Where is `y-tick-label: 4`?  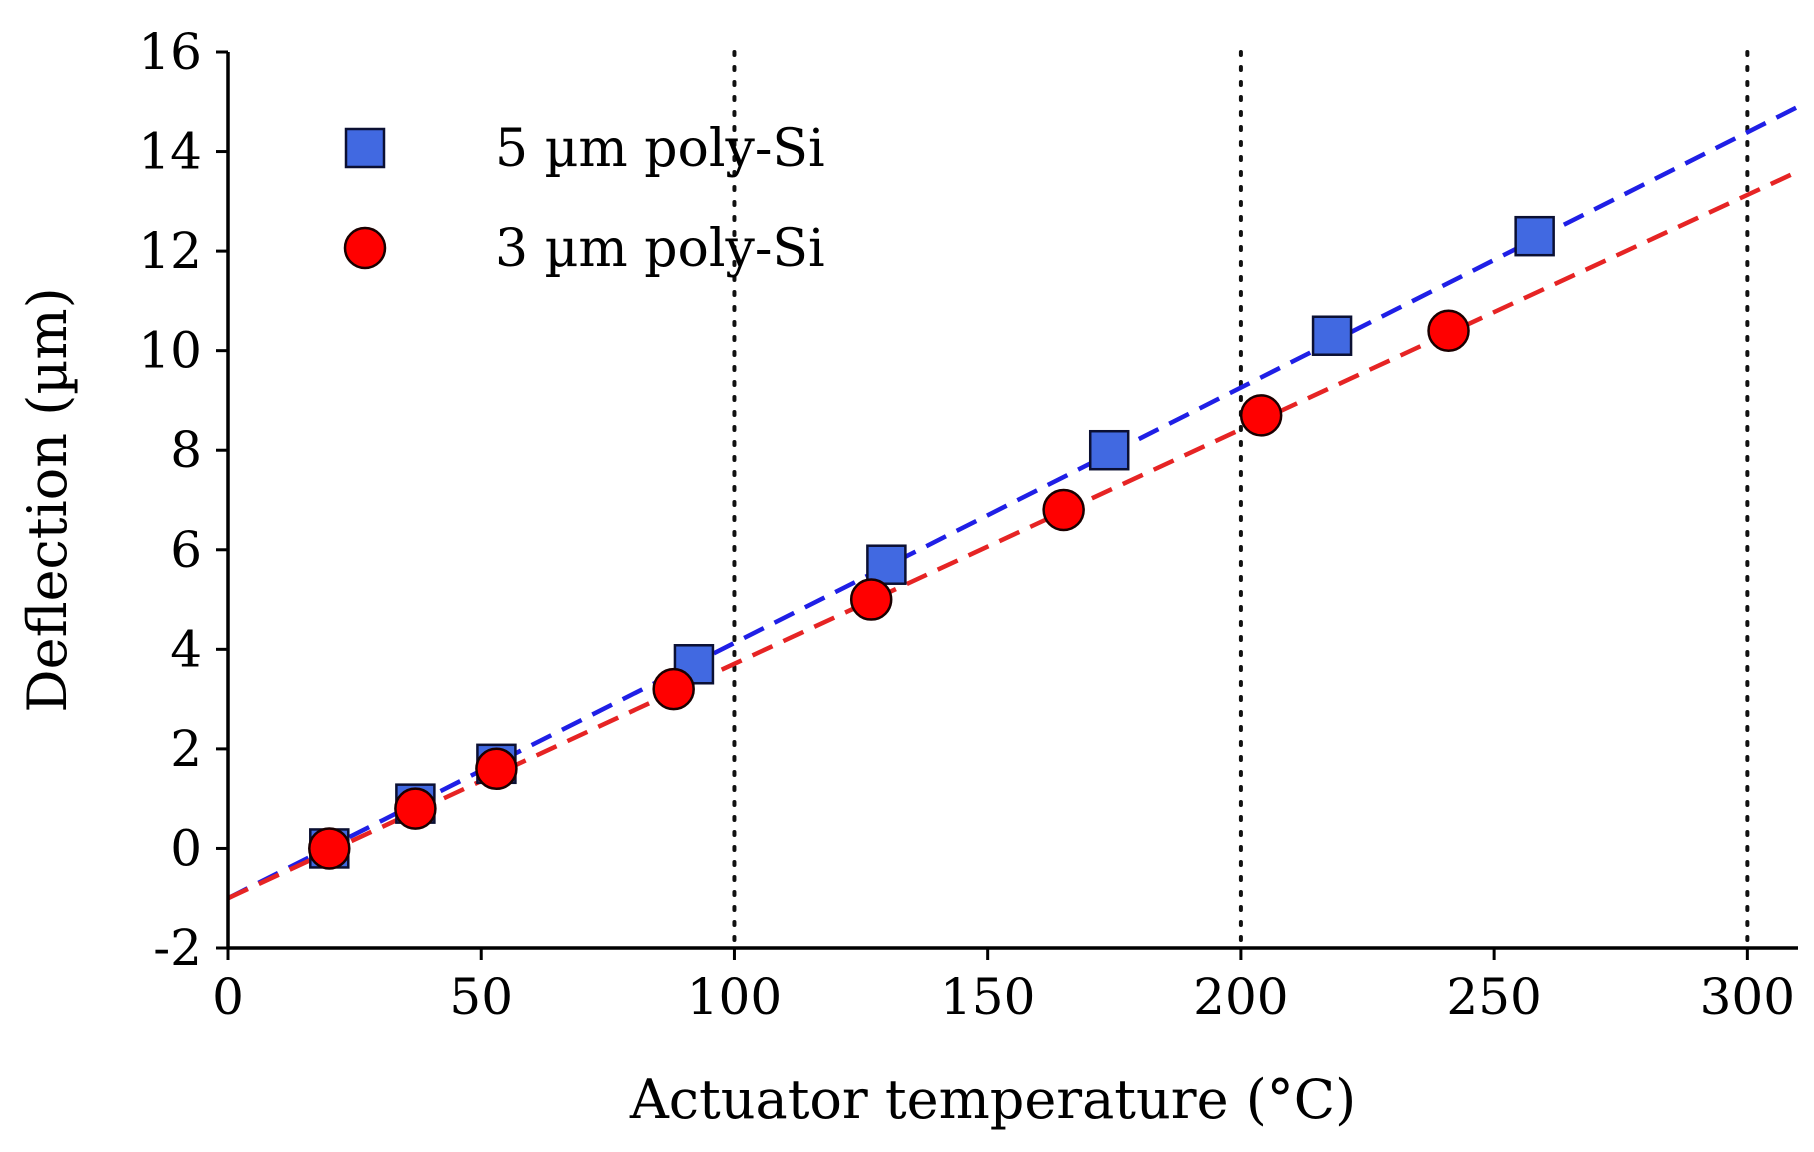 y-tick-label: 4 is located at coordinates (186, 649).